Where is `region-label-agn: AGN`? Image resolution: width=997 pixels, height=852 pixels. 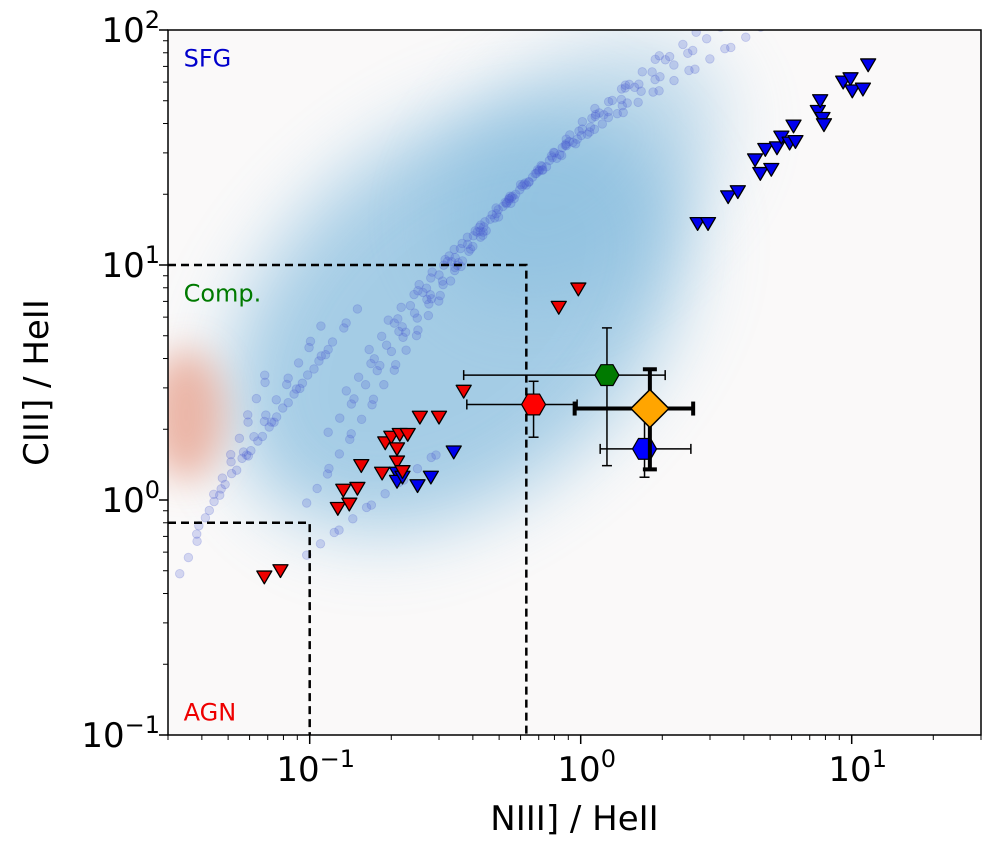
region-label-agn: AGN is located at coordinates (210, 713).